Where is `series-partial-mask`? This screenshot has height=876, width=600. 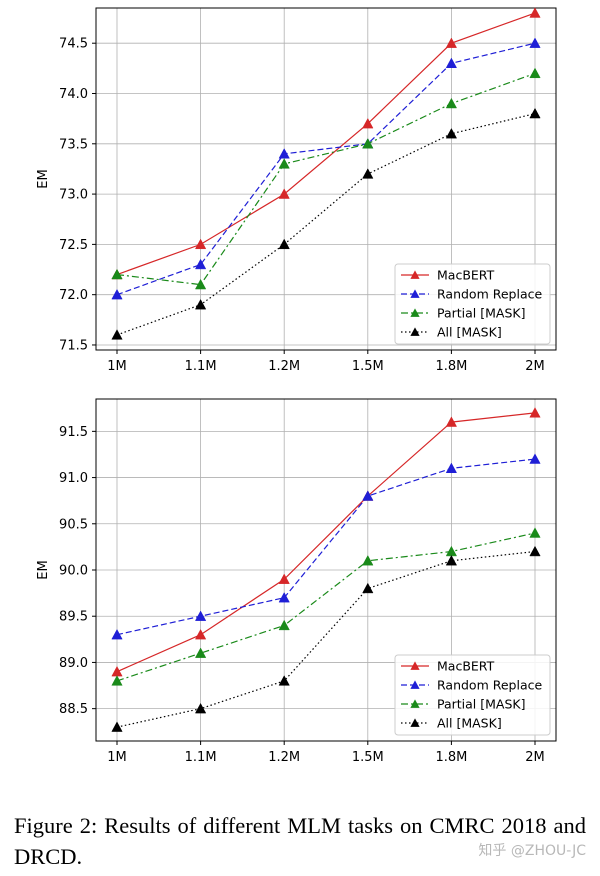 series-partial-mask is located at coordinates (326, 606).